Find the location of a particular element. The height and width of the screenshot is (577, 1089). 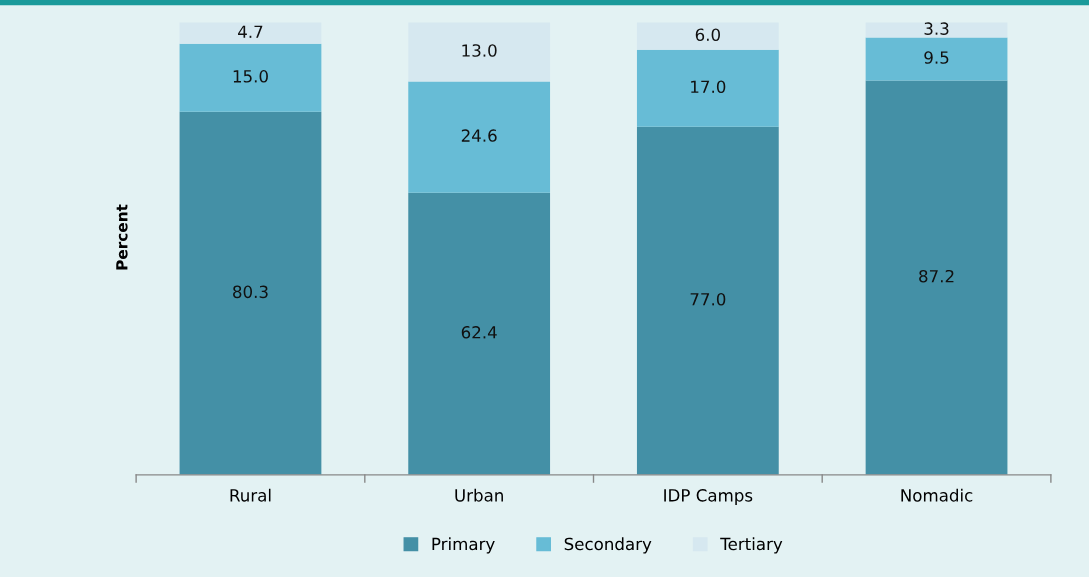

data-label: 15.0 is located at coordinates (250, 76).